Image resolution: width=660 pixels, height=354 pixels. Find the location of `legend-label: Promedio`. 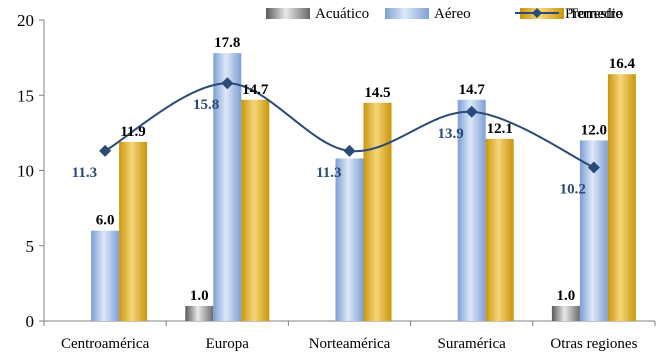

legend-label: Promedio is located at coordinates (594, 14).